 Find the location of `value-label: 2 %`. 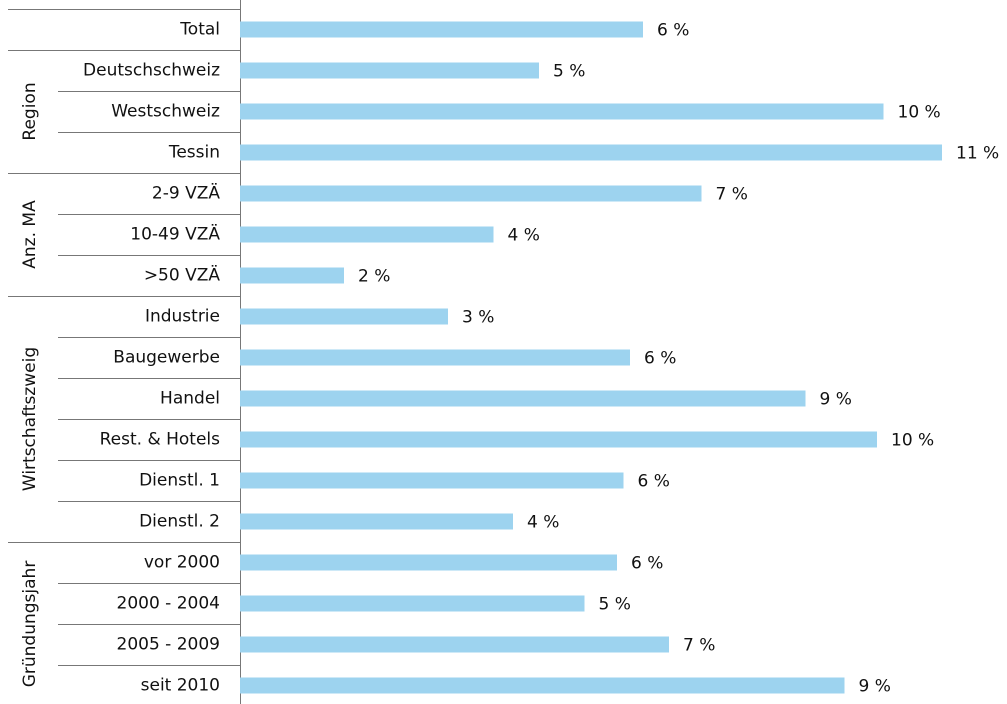

value-label: 2 % is located at coordinates (374, 277).